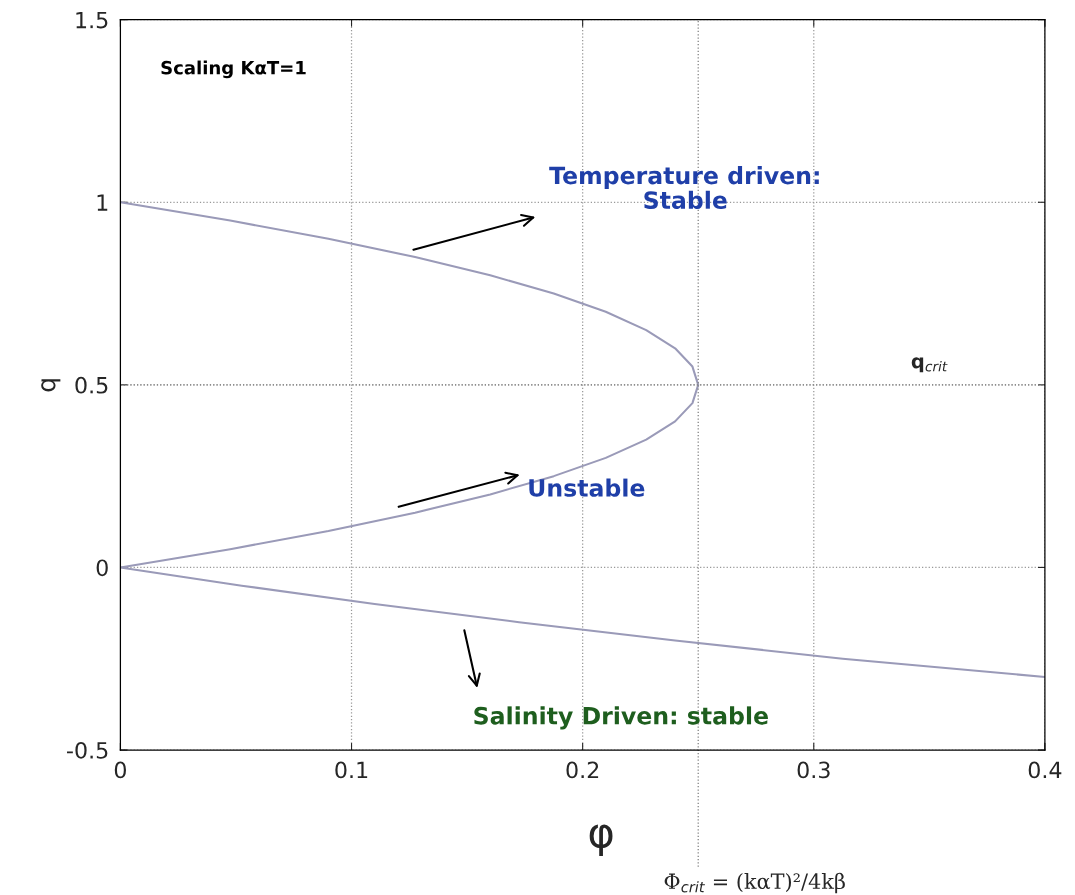  What do you see at coordinates (1045, 770) in the screenshot?
I see `x-tick-label: 0.4` at bounding box center [1045, 770].